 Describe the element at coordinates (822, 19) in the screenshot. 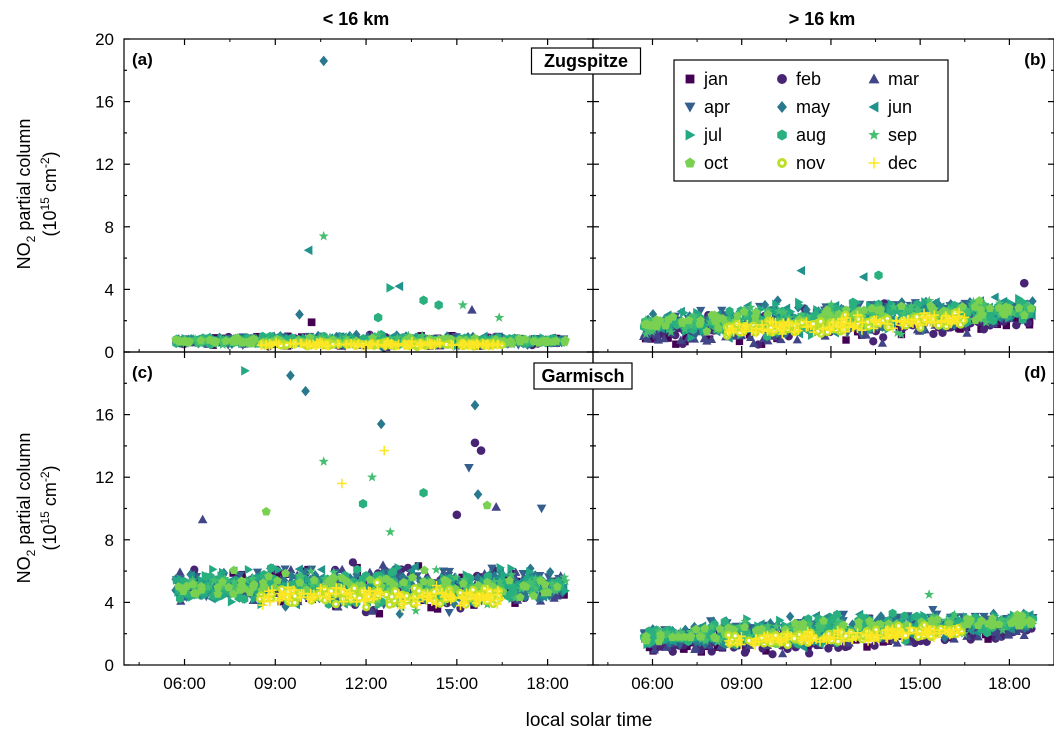

I see `col-title-right: > 16 km` at that location.